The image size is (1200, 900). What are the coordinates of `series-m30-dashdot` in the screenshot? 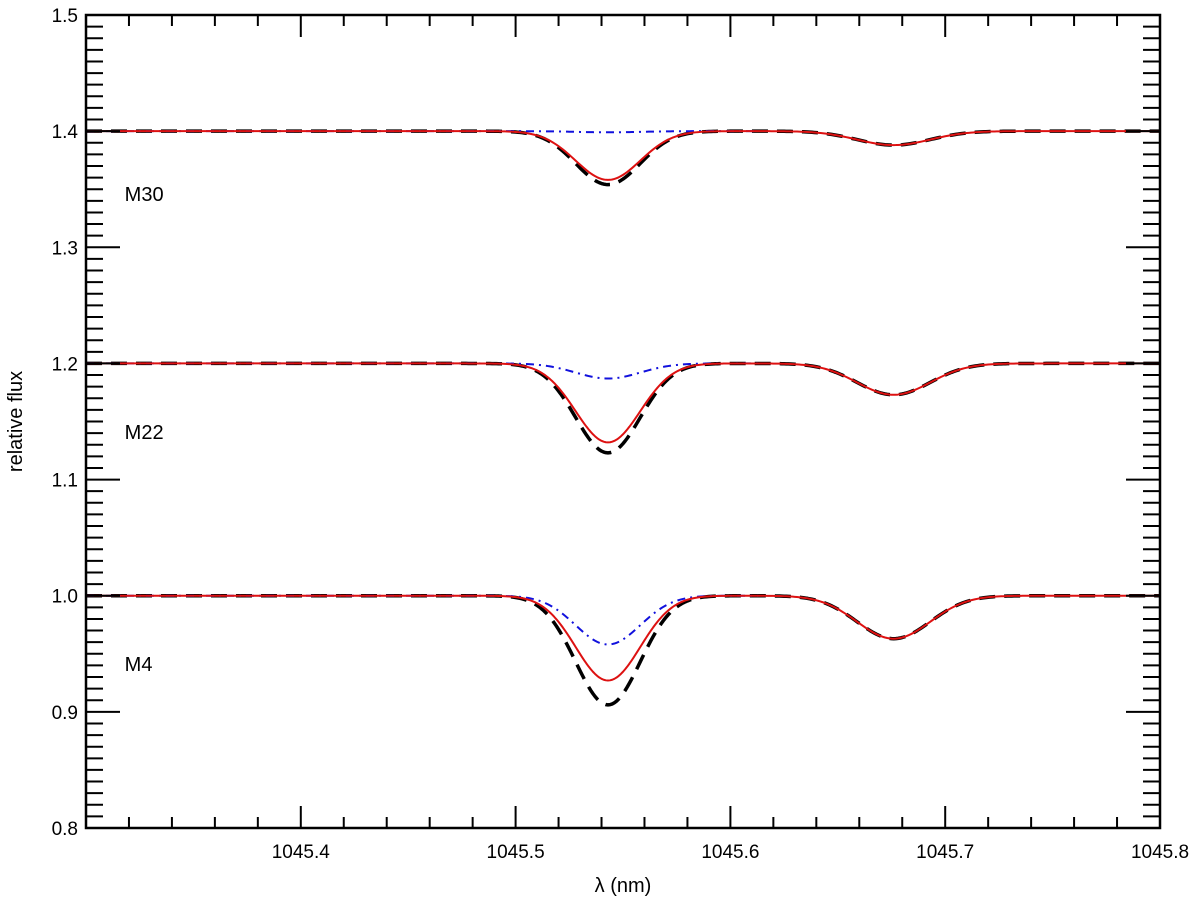 It's located at (422, 132).